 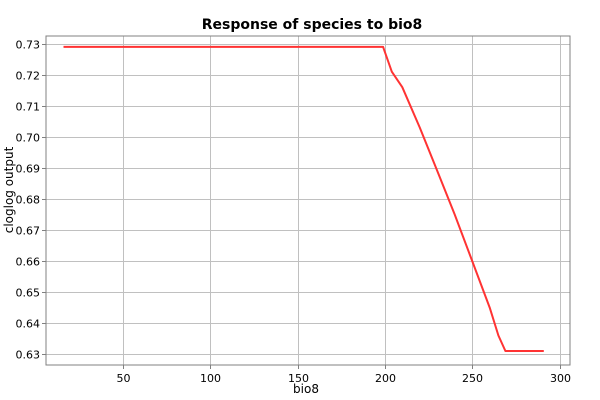 What do you see at coordinates (28, 169) in the screenshot?
I see `y-tick-label: 0.69` at bounding box center [28, 169].